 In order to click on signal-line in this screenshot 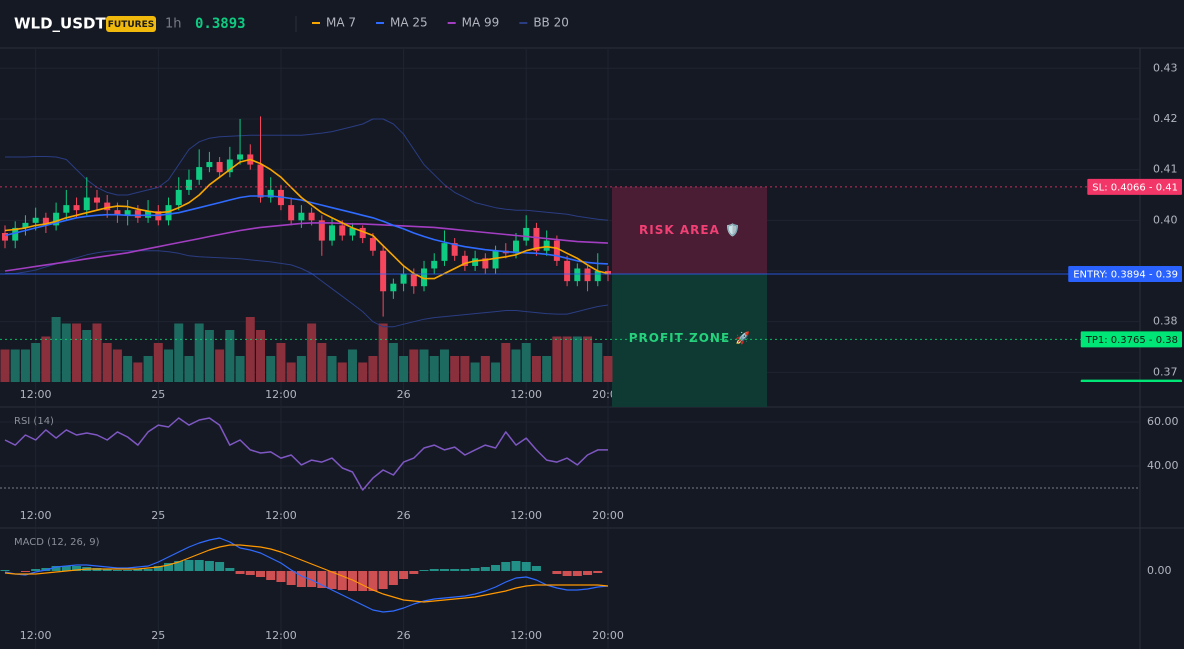, I will do `click(306, 573)`.